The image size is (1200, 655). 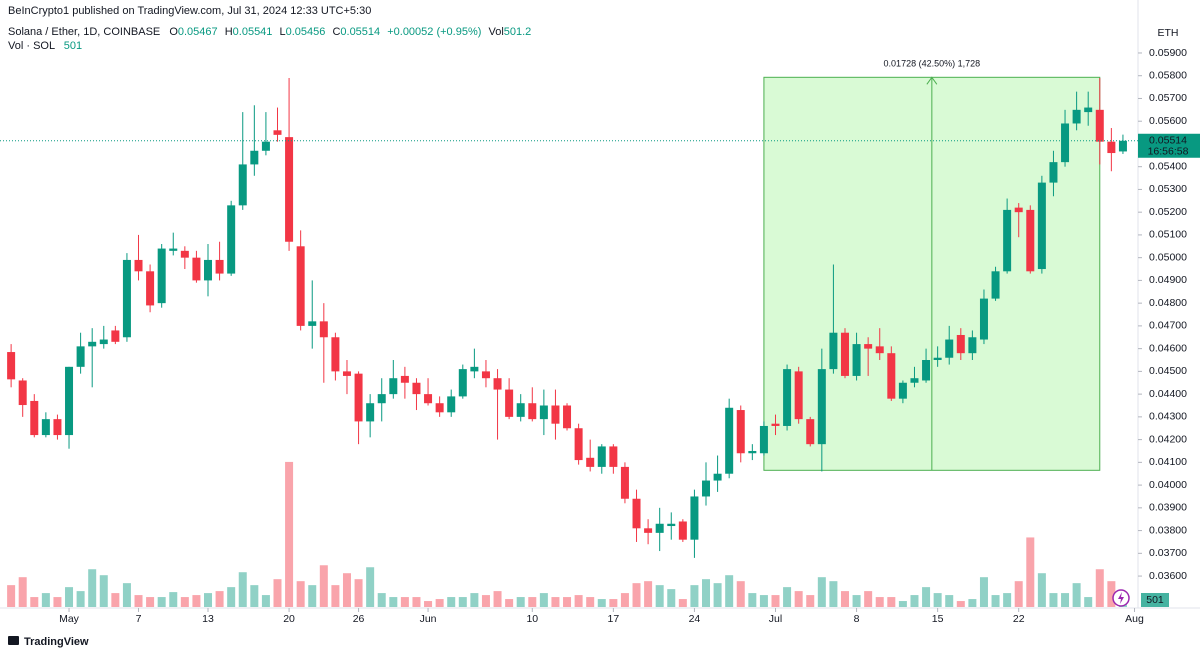 I want to click on alert-bolt, so click(x=1121, y=598).